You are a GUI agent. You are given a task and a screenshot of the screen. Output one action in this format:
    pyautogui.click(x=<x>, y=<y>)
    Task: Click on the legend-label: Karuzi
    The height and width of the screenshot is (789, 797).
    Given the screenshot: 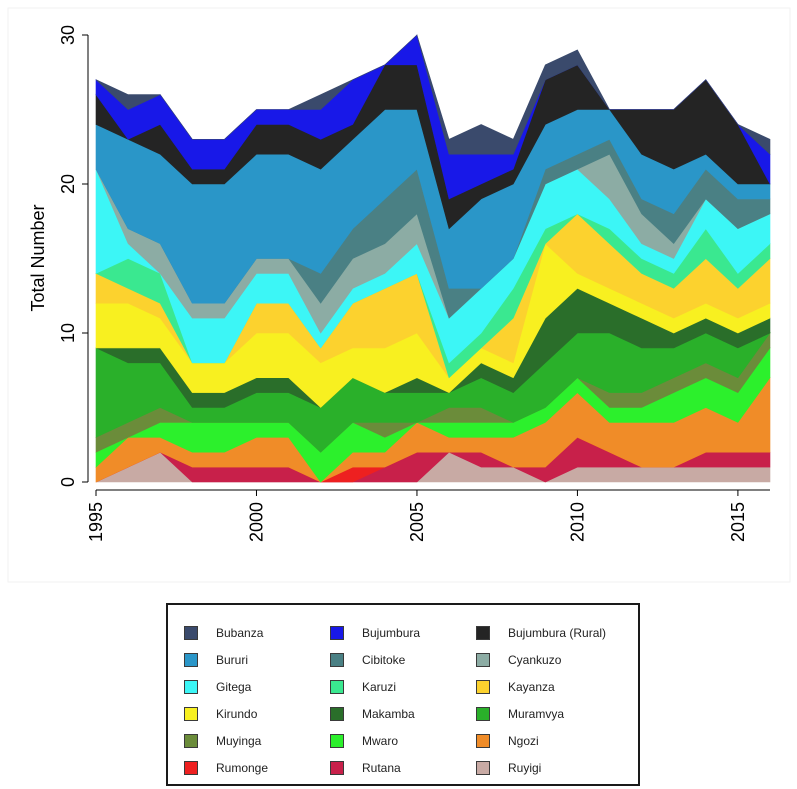 What is the action you would take?
    pyautogui.click(x=379, y=686)
    